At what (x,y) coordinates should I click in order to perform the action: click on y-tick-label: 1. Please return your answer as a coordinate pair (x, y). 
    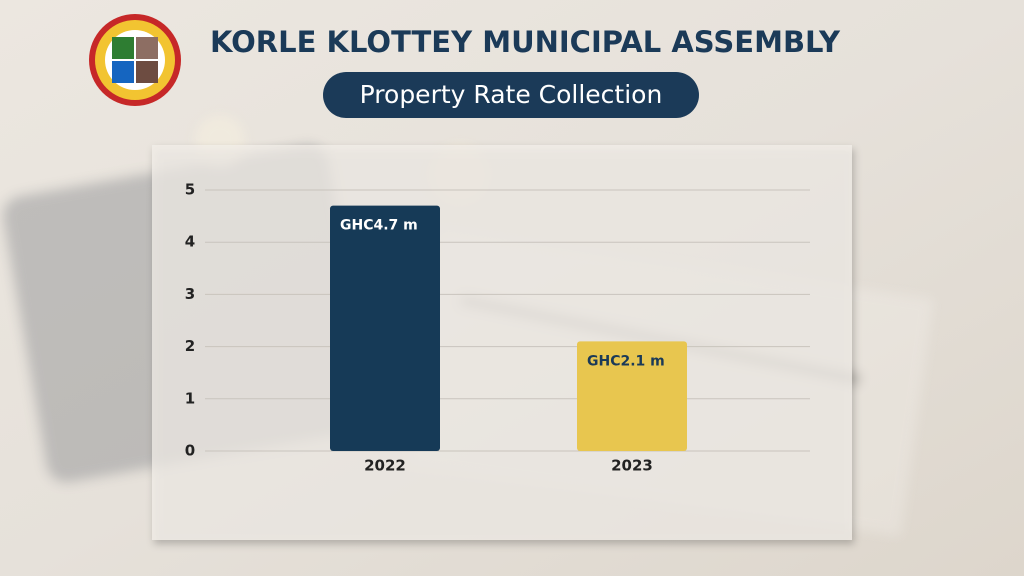
    Looking at the image, I should click on (190, 398).